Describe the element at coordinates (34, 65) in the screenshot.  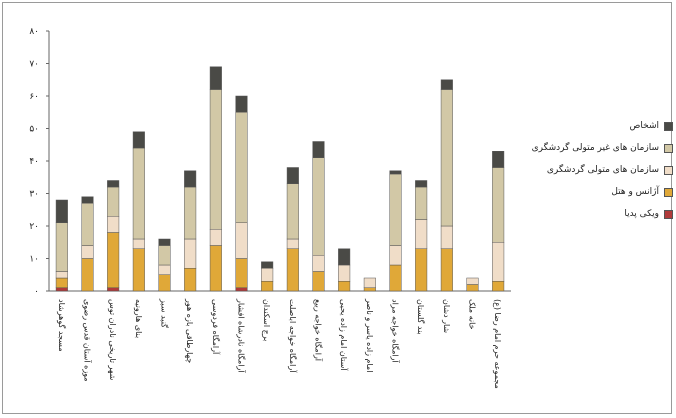
I see `y-tick-label: ۷۰` at that location.